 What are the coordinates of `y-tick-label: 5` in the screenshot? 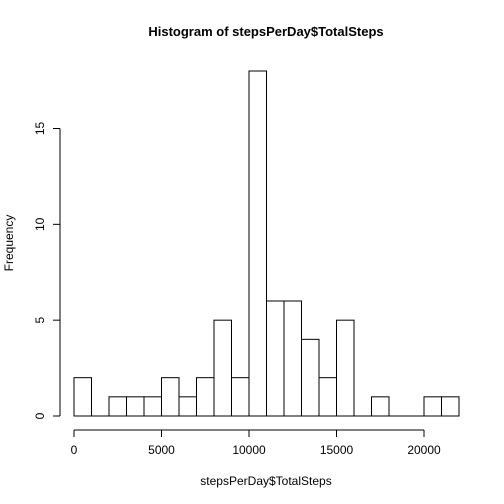 It's located at (40, 320).